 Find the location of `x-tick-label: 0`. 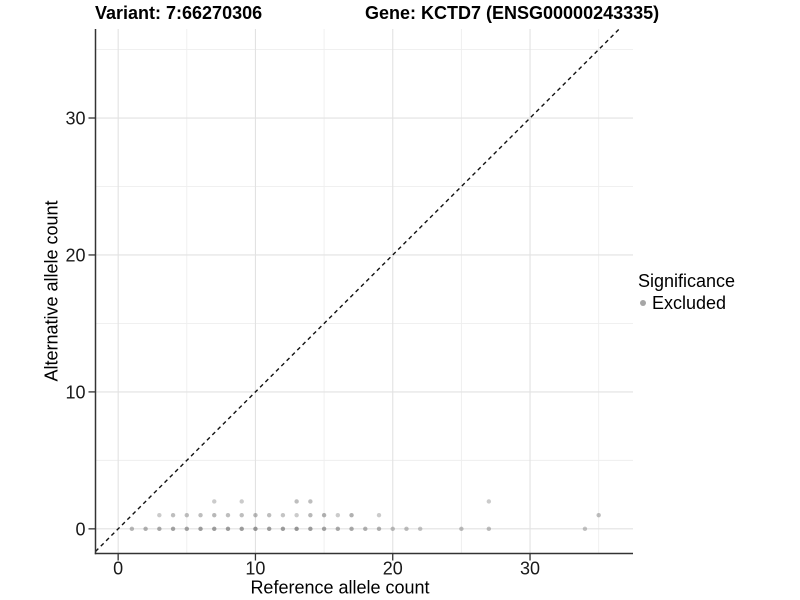

x-tick-label: 0 is located at coordinates (118, 569).